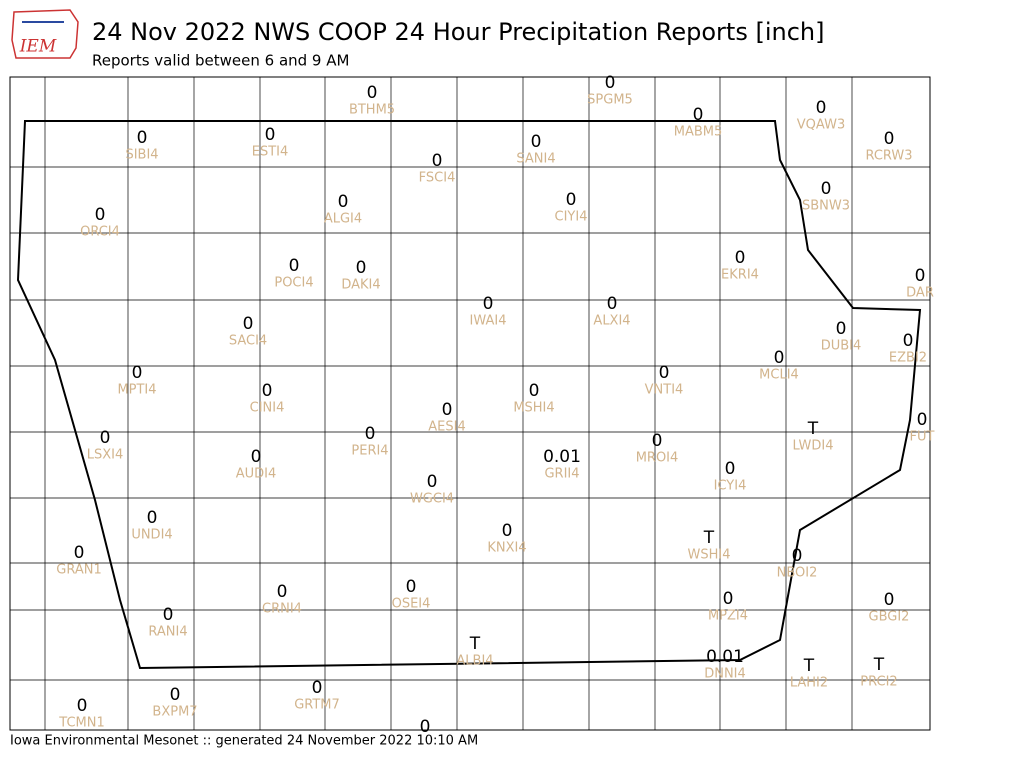 Image resolution: width=1024 pixels, height=772 pixels. Describe the element at coordinates (610, 100) in the screenshot. I see `station-id: SPGM5` at that location.